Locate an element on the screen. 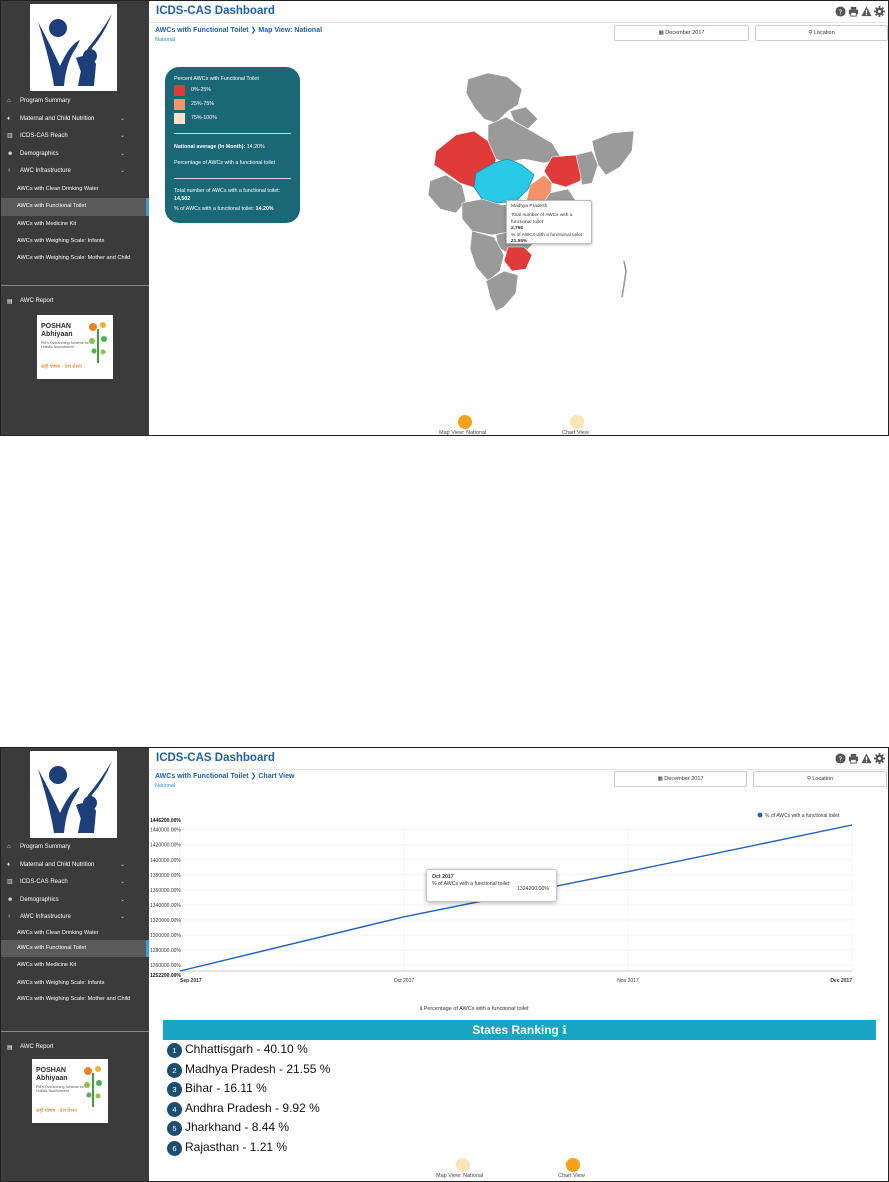 The image size is (889, 1182). person-icon: ♦ is located at coordinates (9, 864).